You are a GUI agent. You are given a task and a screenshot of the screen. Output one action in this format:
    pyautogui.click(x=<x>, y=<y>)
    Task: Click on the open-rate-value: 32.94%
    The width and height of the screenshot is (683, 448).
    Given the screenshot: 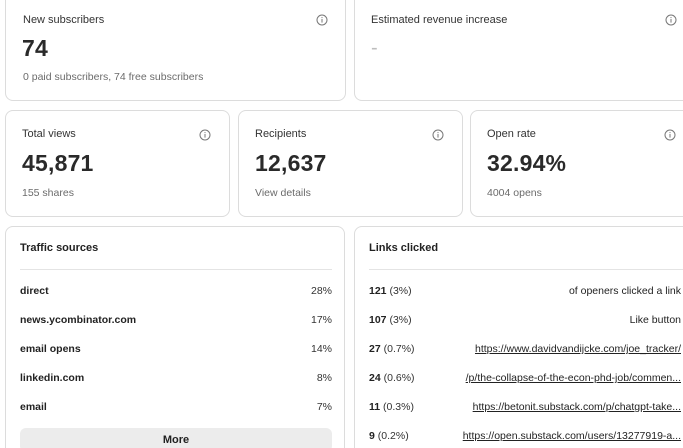 What is the action you would take?
    pyautogui.click(x=527, y=163)
    